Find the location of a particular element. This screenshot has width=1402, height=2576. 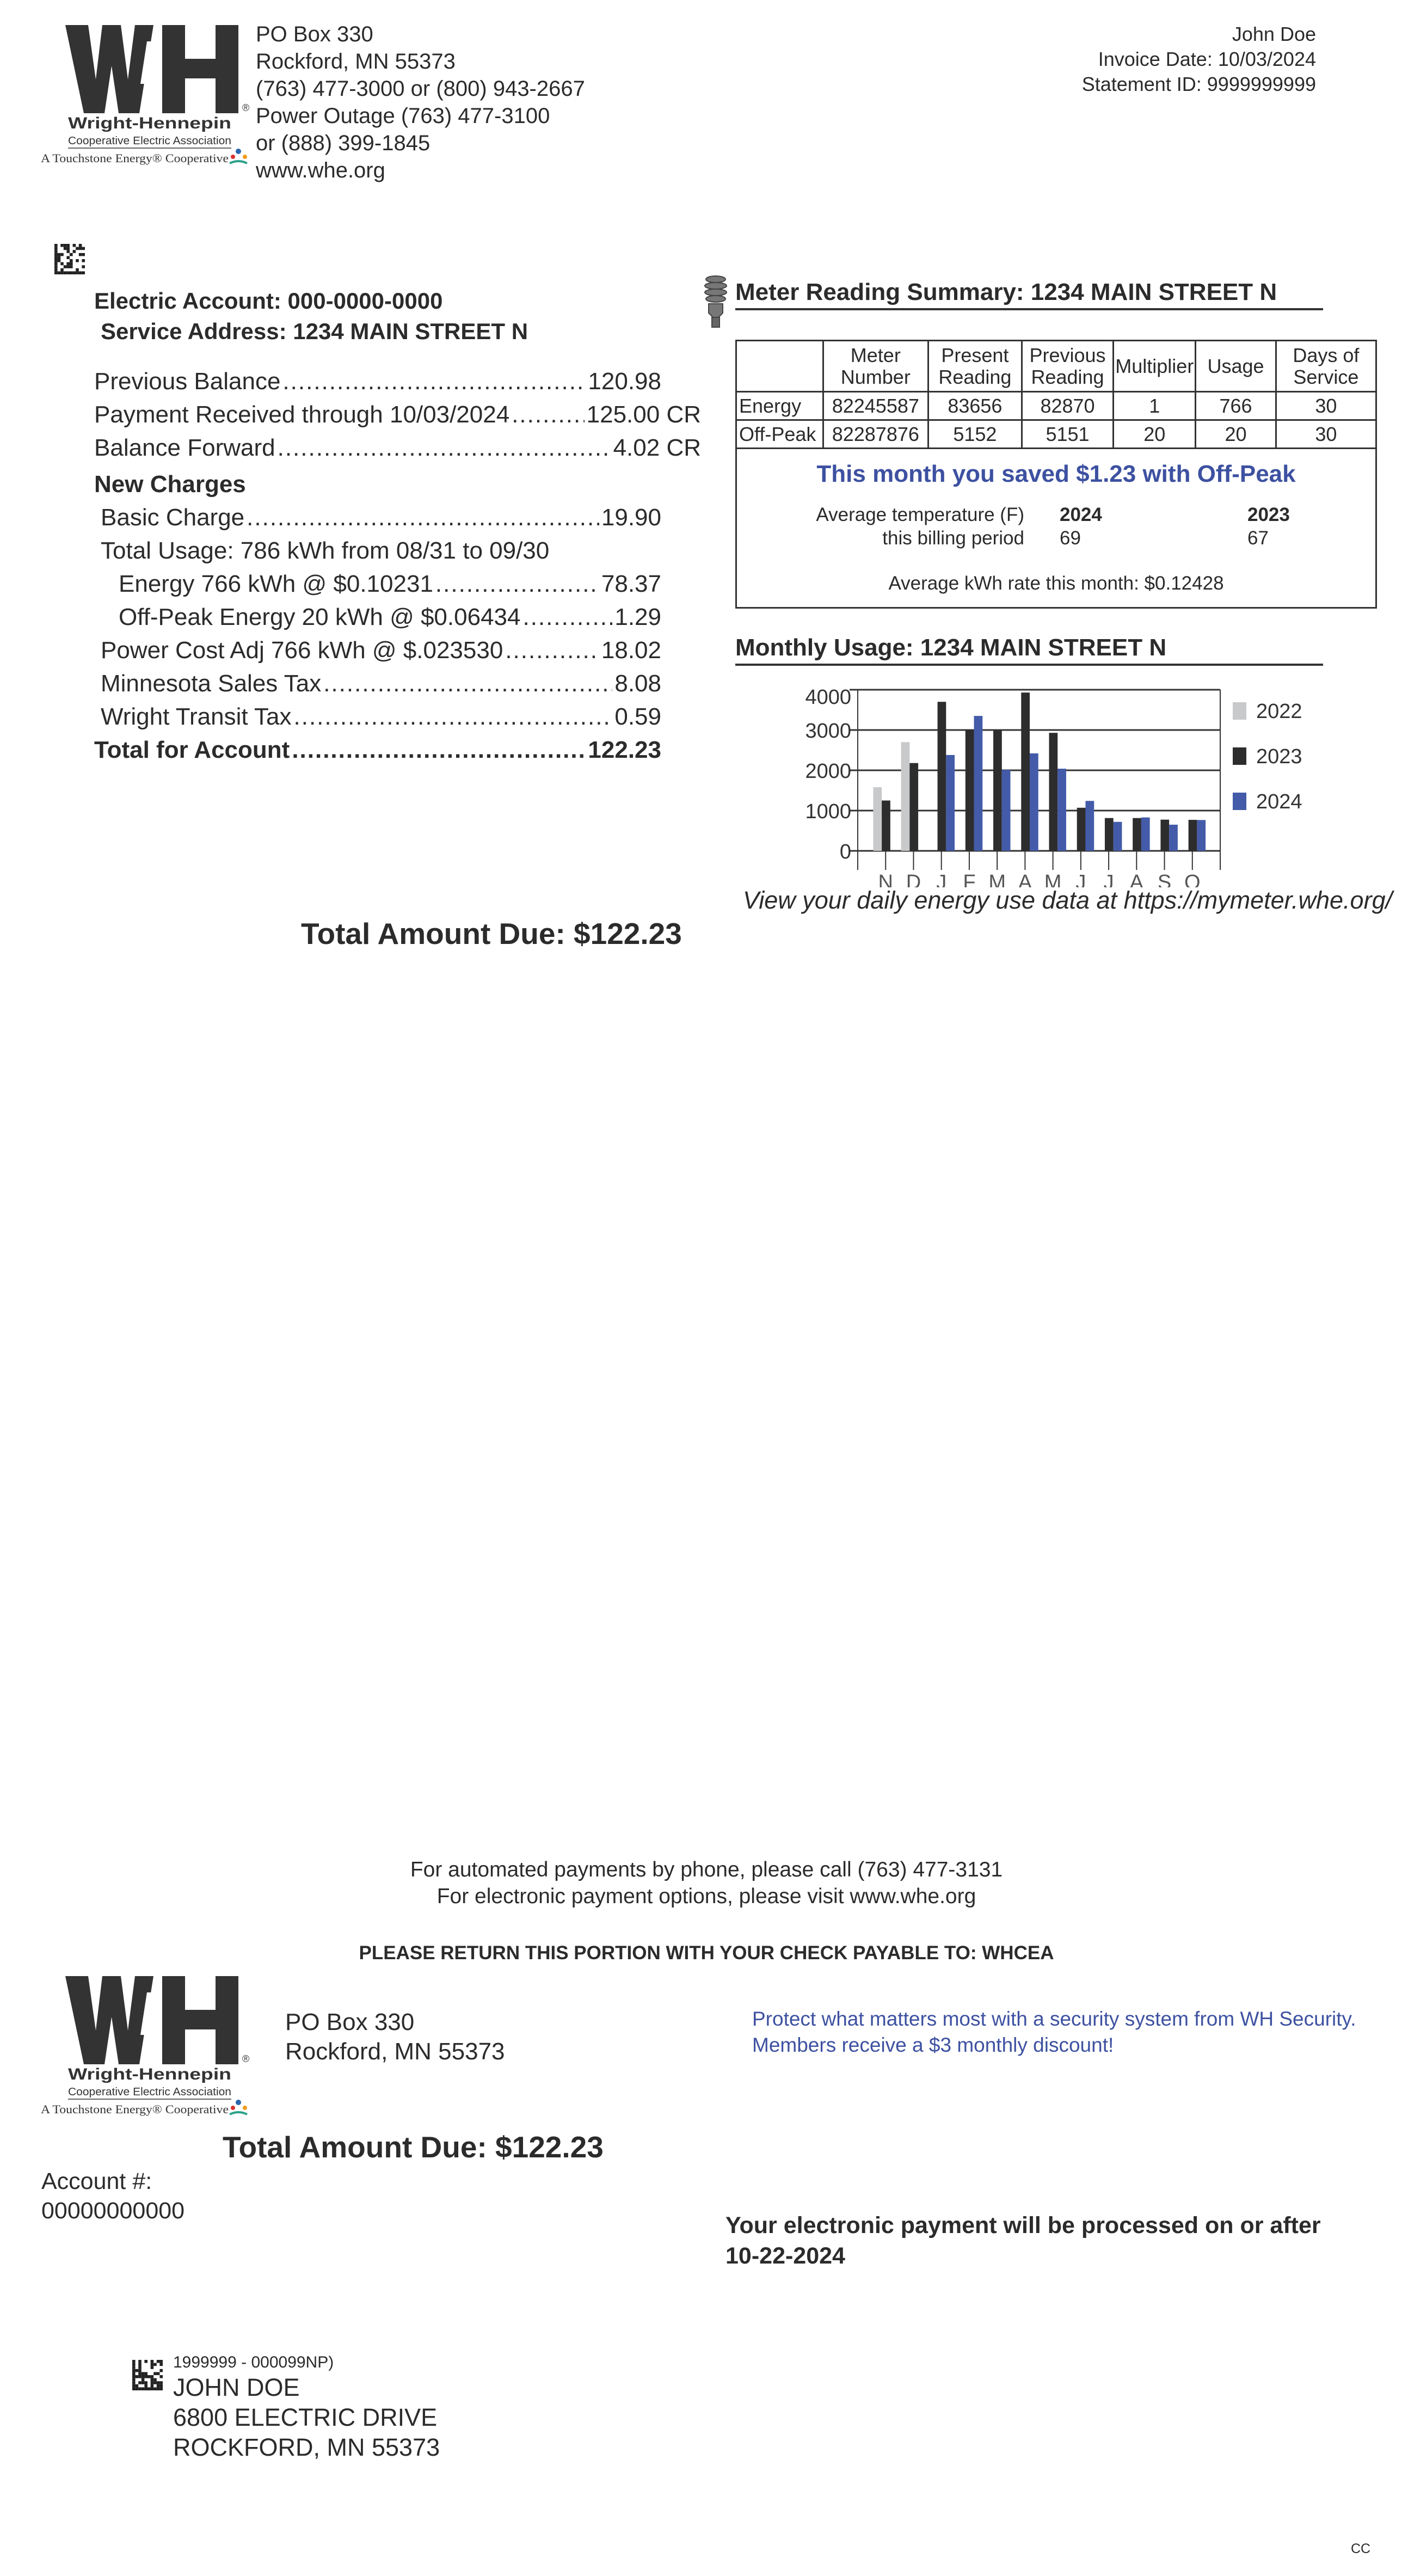

column-header is located at coordinates (779, 366).